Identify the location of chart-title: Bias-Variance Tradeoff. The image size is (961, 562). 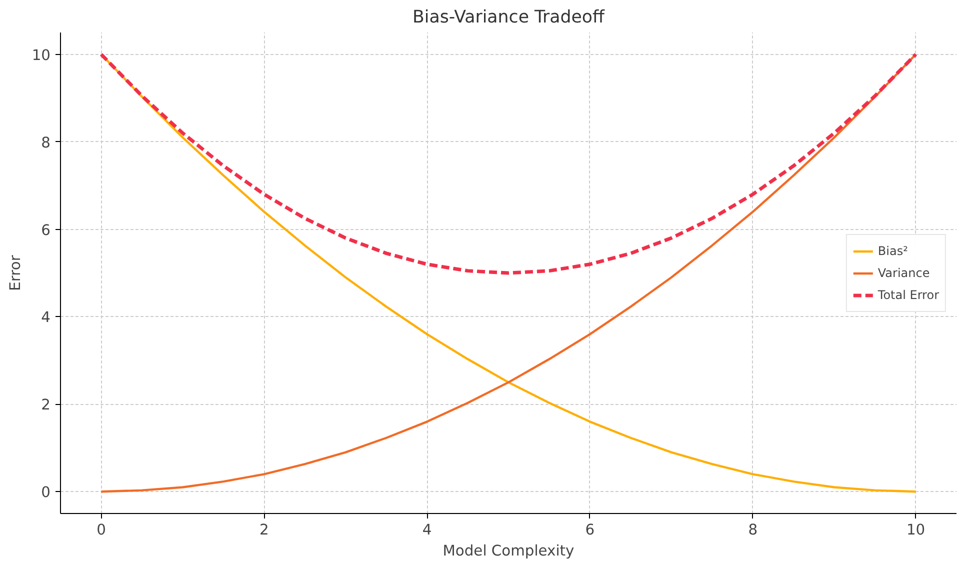
(509, 18).